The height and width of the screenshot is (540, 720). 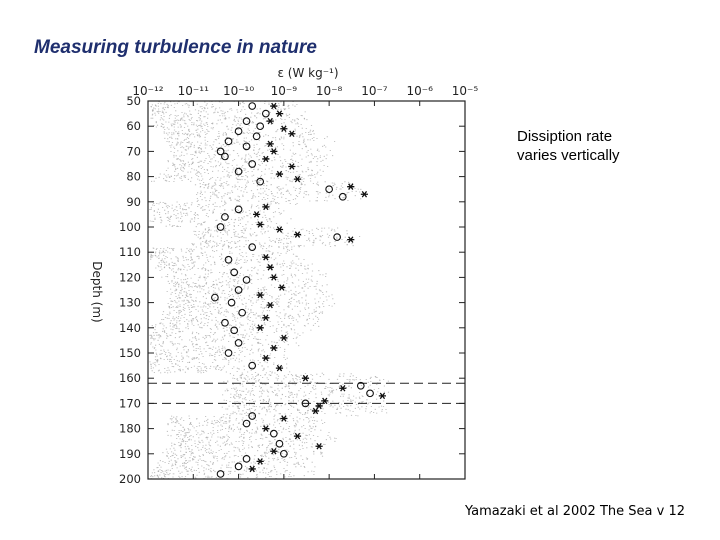 I want to click on side-note-line: varies vertically, so click(x=568, y=155).